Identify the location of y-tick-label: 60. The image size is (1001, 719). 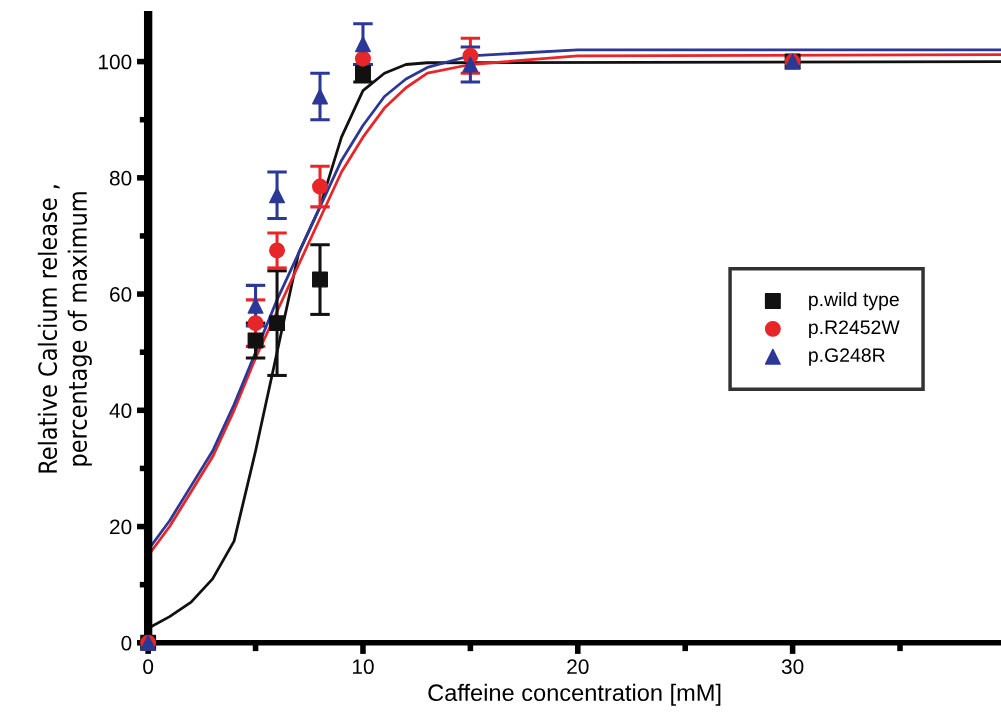
(121, 294).